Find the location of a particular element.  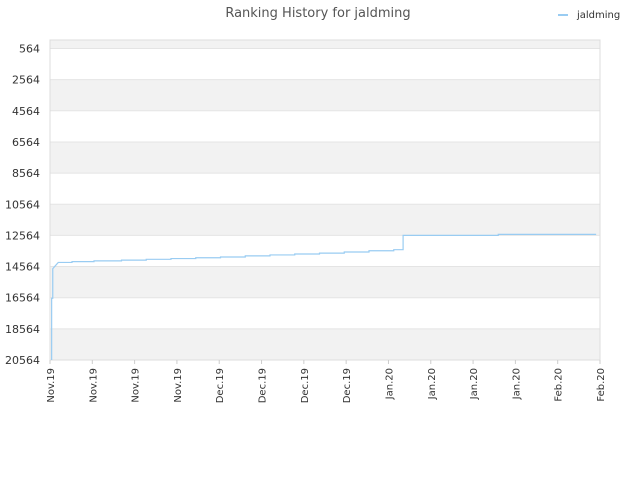

y-tick-label: 16564 is located at coordinates (22, 298).